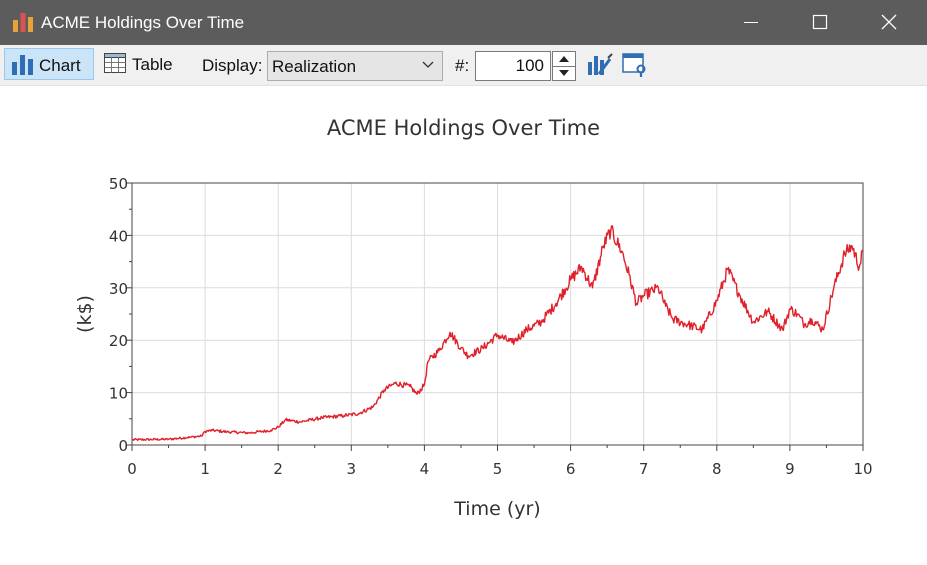 This screenshot has height=565, width=927. I want to click on maximize-button, so click(820, 22).